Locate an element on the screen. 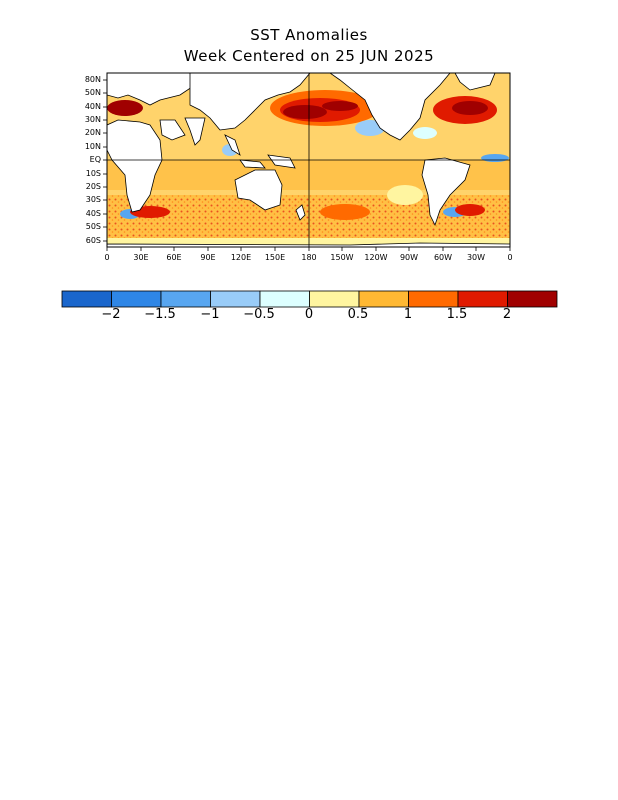 The width and height of the screenshot is (618, 800). lat-label: 20S is located at coordinates (93, 186).